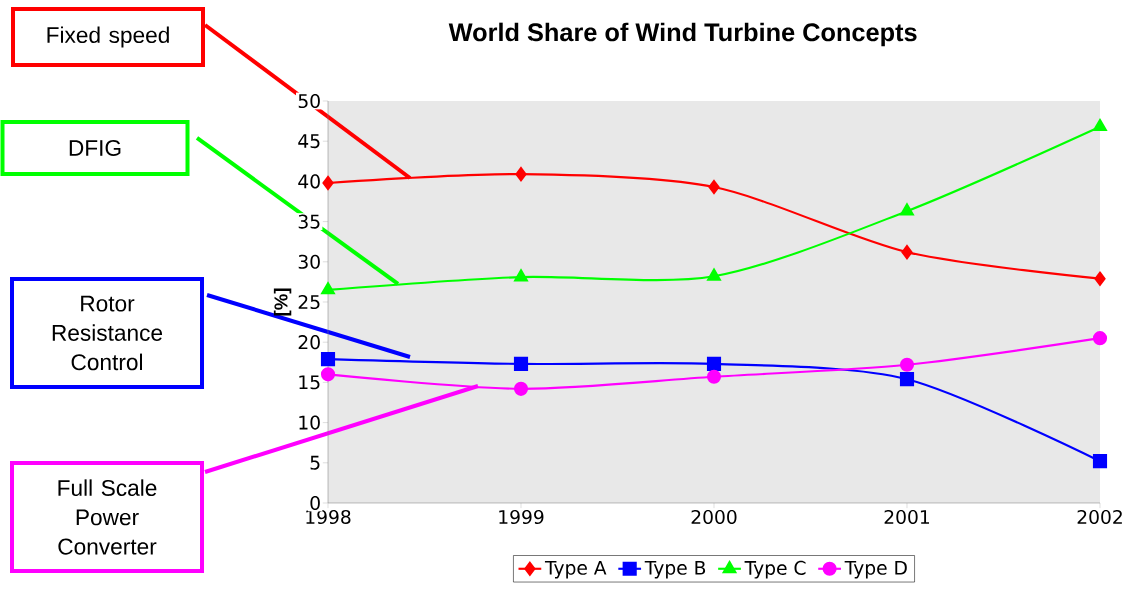  What do you see at coordinates (682, 34) in the screenshot?
I see `chart-title: World Share of Wind Turbine Concepts` at bounding box center [682, 34].